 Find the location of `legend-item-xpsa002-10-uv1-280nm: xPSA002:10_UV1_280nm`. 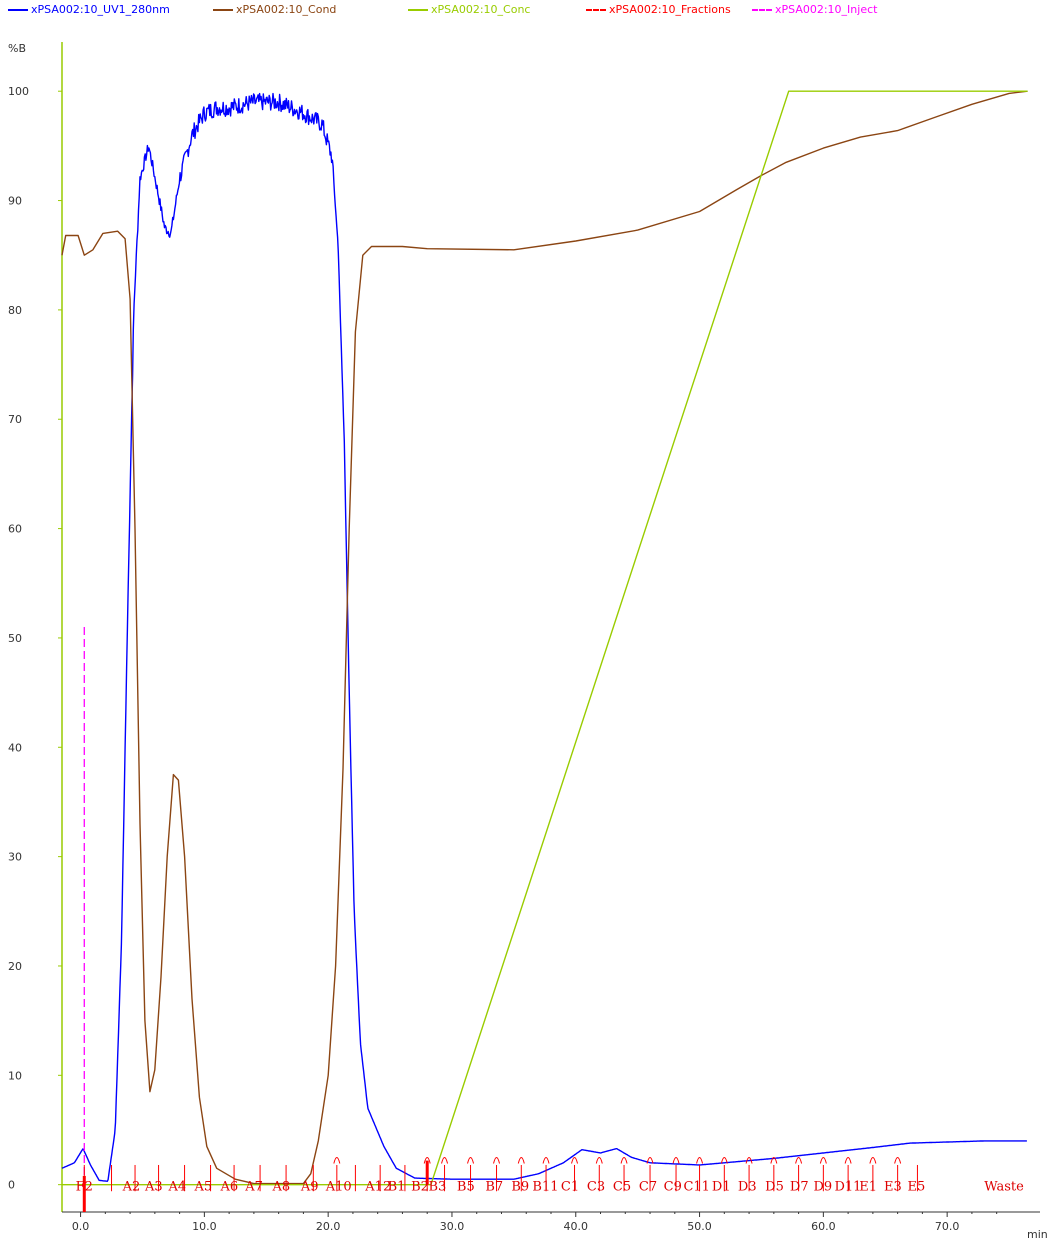

legend-item-xpsa002-10-uv1-280nm: xPSA002:10_UV1_280nm is located at coordinates (89, 10).